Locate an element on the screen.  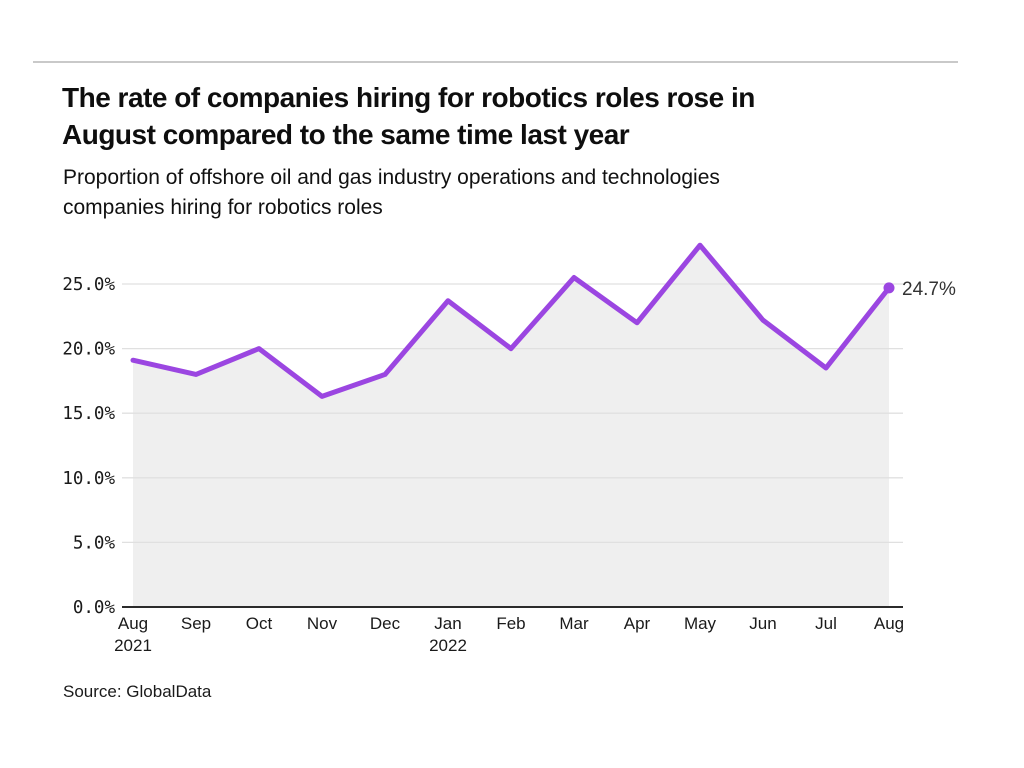
y-tick-label: 15.0% is located at coordinates (88, 414).